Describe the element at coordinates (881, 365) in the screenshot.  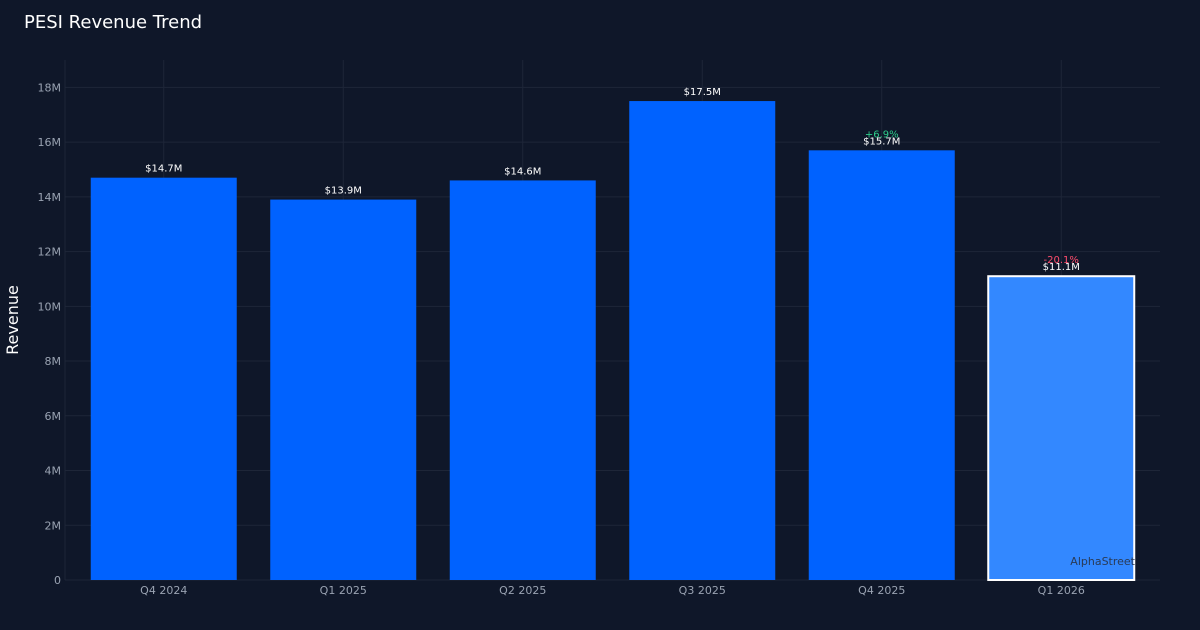
I see `bar-q4-2025` at that location.